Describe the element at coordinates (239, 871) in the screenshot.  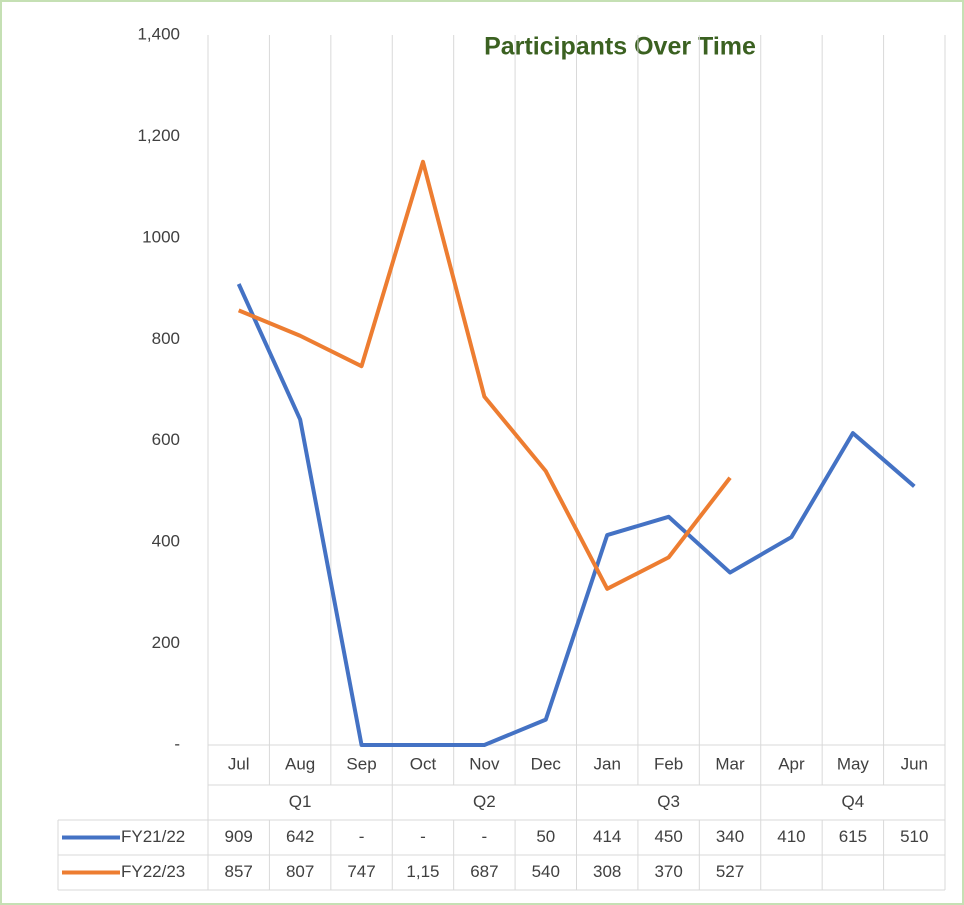
I see `table-value: 857` at that location.